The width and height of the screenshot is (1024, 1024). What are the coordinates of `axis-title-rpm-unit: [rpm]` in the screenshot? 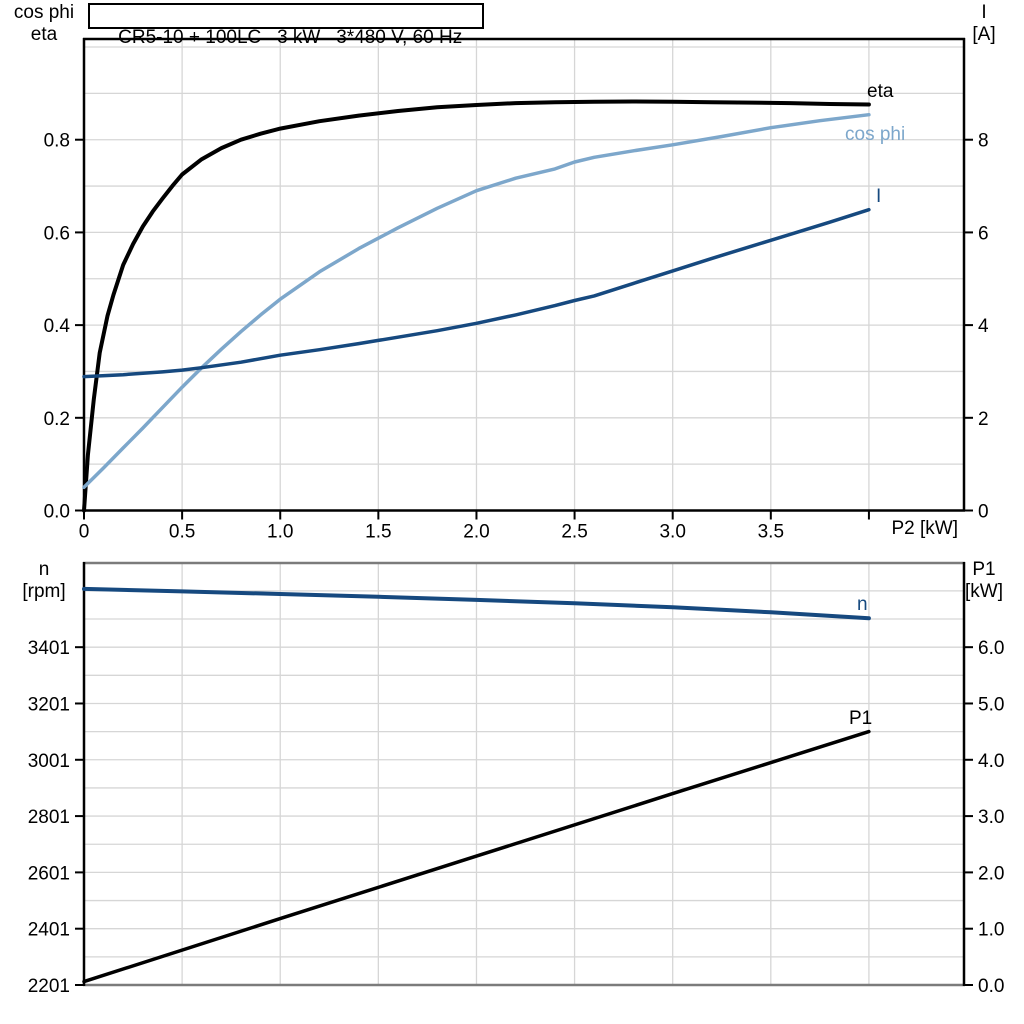 It's located at (44, 591).